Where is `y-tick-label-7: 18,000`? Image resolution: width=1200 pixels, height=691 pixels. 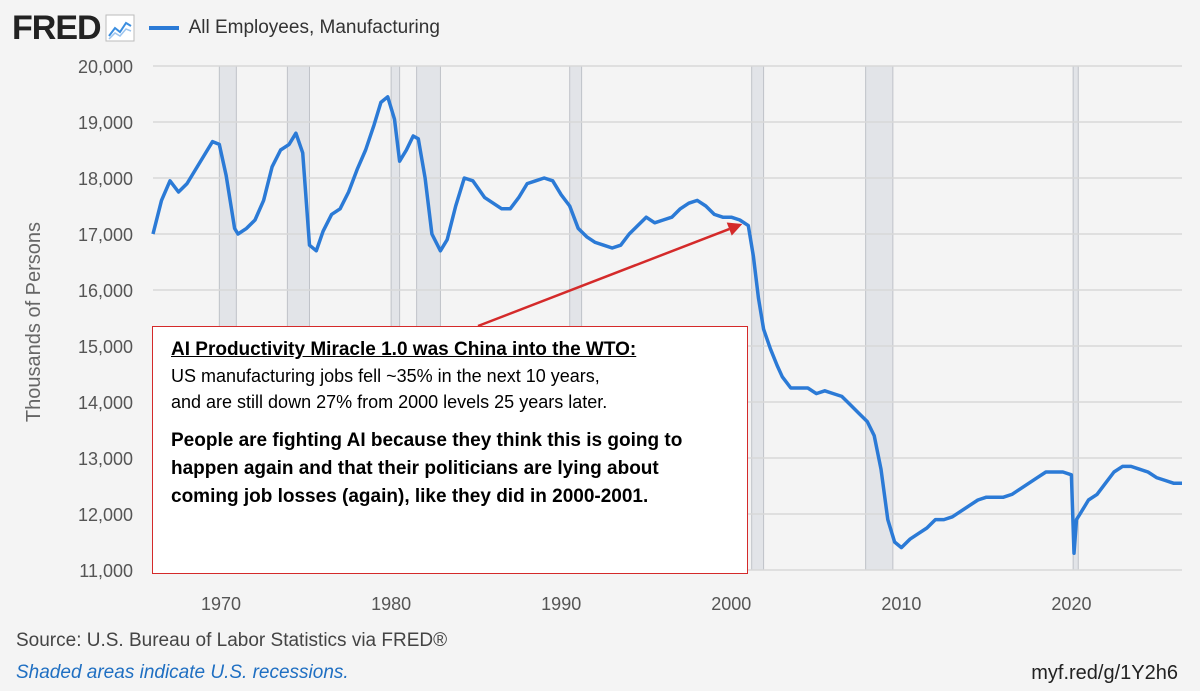
y-tick-label-7: 18,000 is located at coordinates (105, 179).